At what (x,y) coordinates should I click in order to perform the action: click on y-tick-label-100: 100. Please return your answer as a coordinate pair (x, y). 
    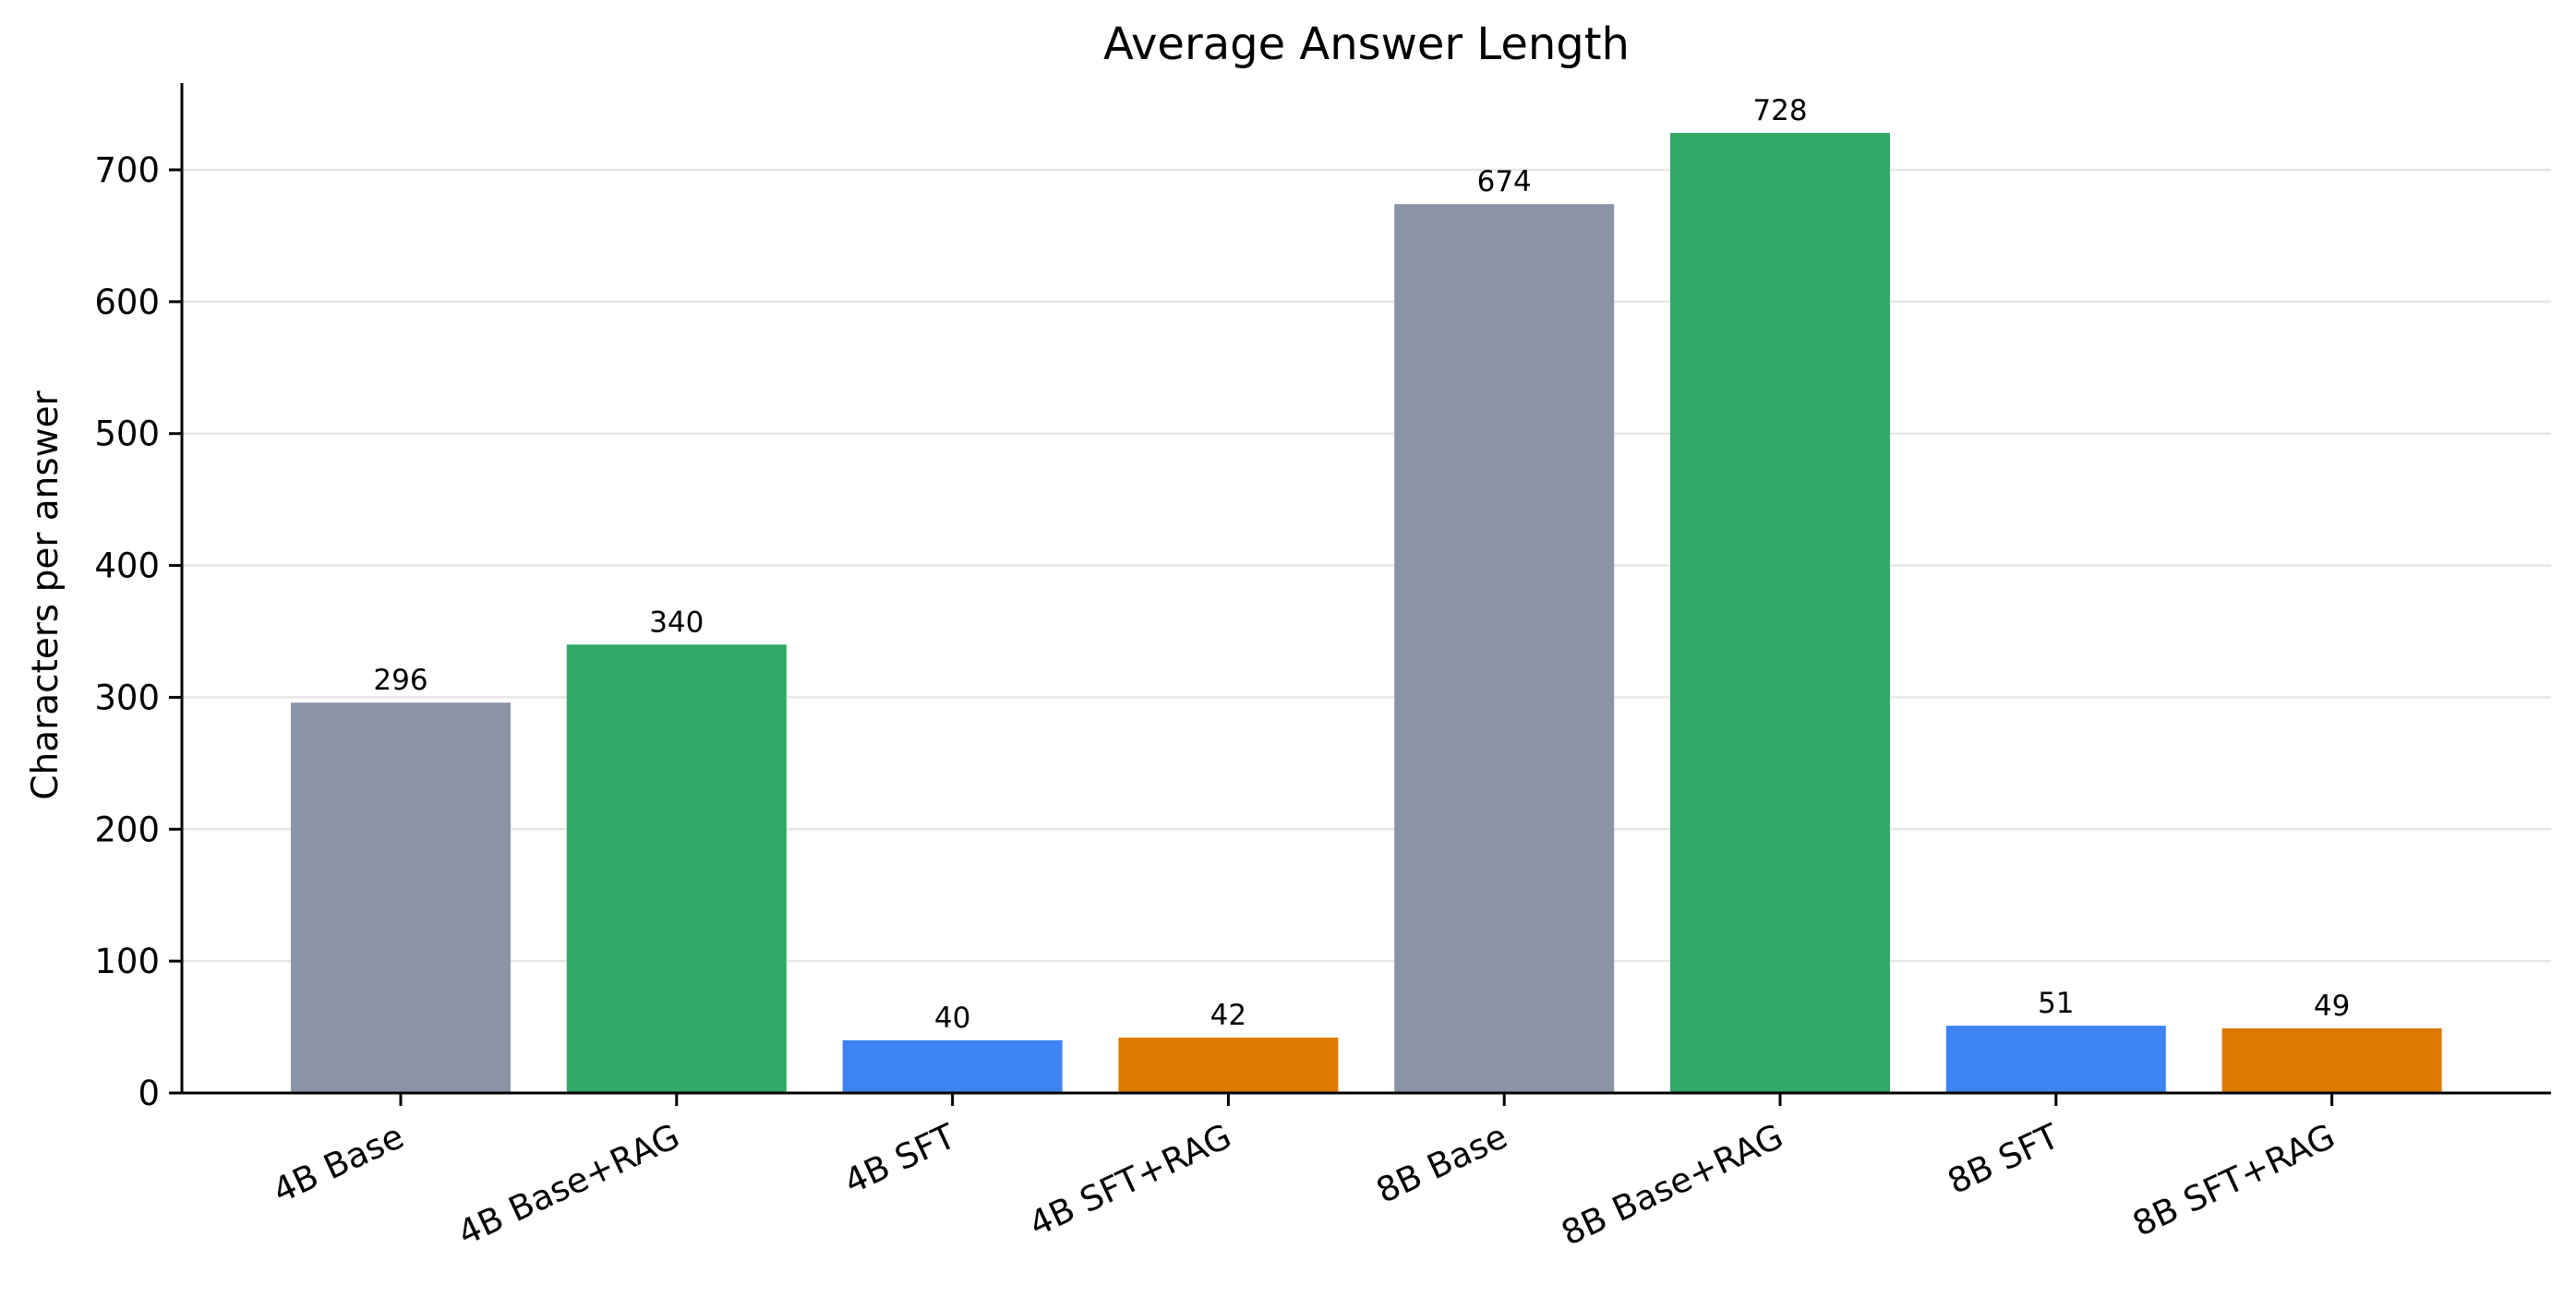
    Looking at the image, I should click on (127, 961).